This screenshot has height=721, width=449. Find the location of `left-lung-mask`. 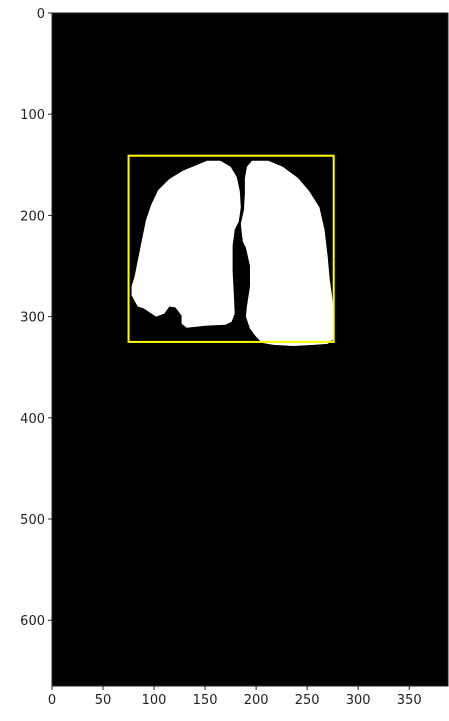

left-lung-mask is located at coordinates (186, 244).